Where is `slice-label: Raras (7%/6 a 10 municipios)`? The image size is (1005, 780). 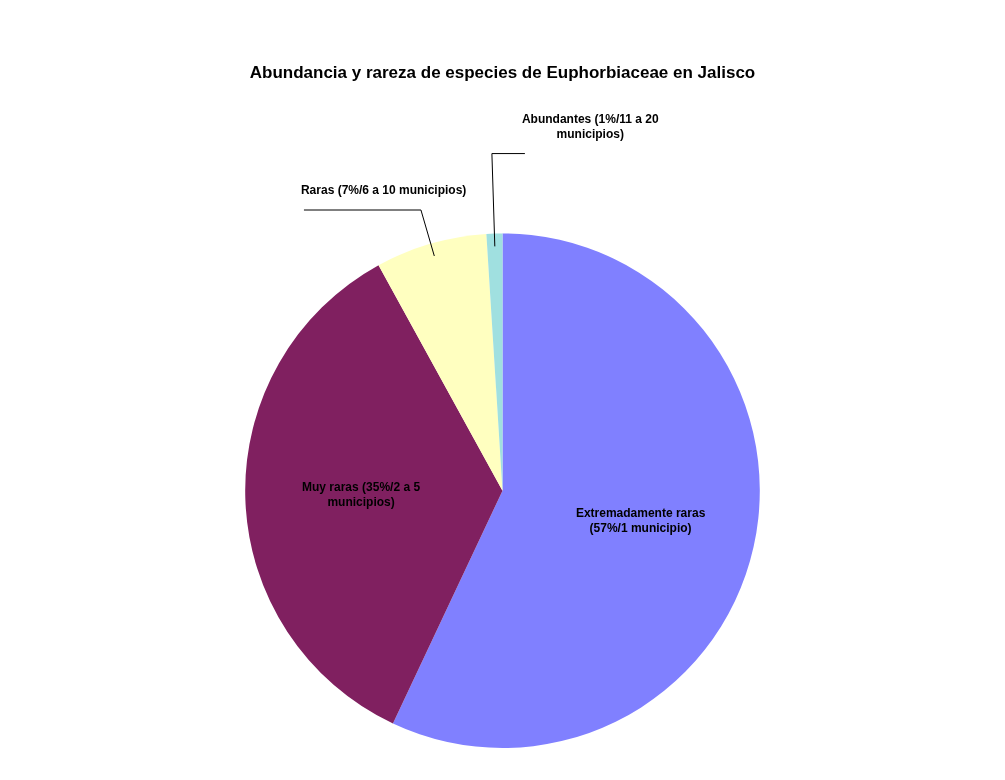 slice-label: Raras (7%/6 a 10 municipios) is located at coordinates (383, 190).